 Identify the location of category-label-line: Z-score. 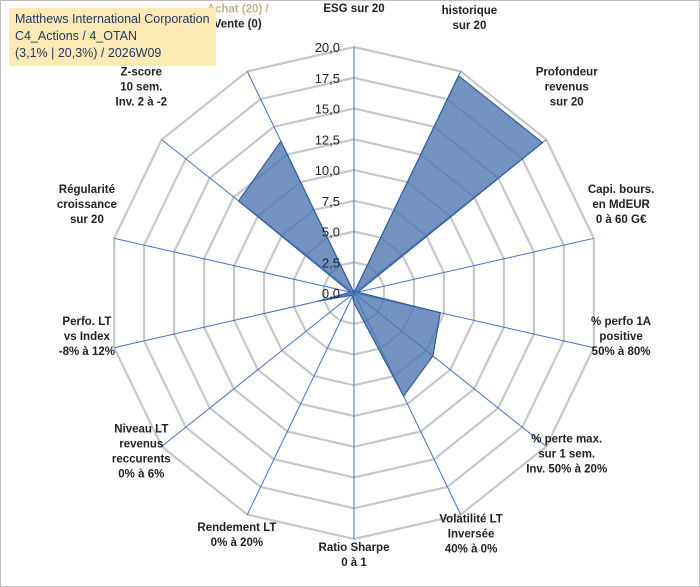
(142, 72).